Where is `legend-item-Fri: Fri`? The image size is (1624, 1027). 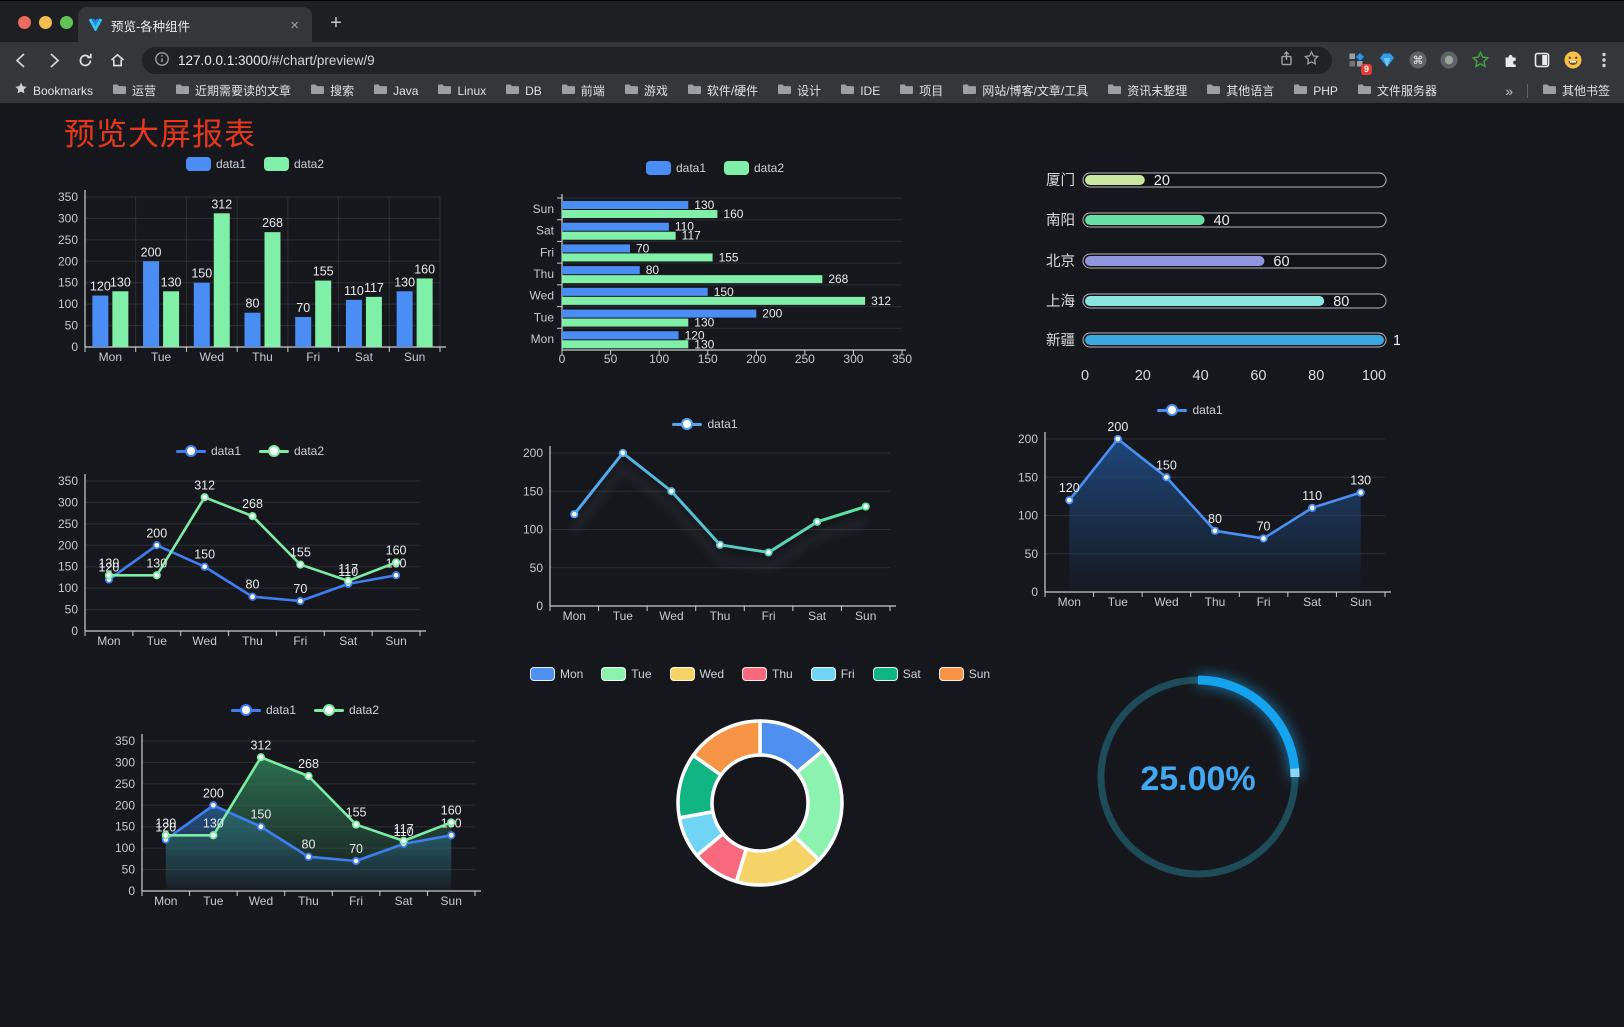 legend-item-Fri: Fri is located at coordinates (832, 674).